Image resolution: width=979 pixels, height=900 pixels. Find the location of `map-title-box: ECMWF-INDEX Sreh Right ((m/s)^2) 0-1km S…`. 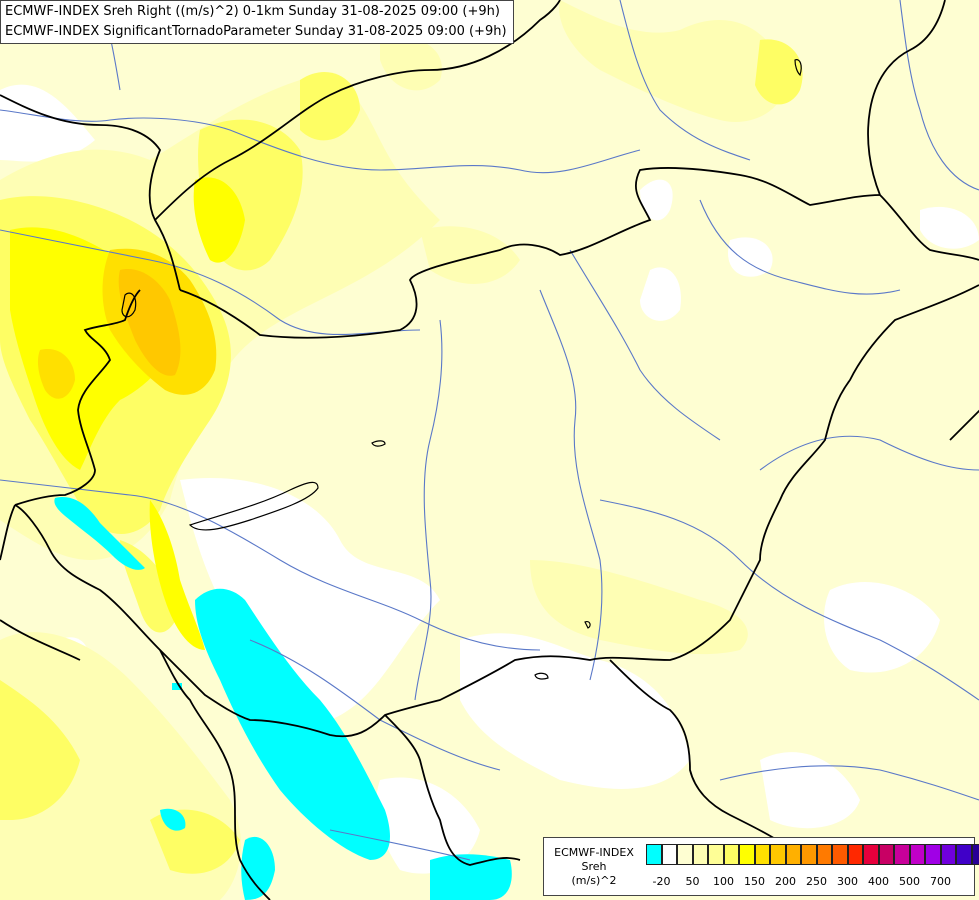

map-title-box: ECMWF-INDEX Sreh Right ((m/s)^2) 0-1km S… is located at coordinates (257, 22).